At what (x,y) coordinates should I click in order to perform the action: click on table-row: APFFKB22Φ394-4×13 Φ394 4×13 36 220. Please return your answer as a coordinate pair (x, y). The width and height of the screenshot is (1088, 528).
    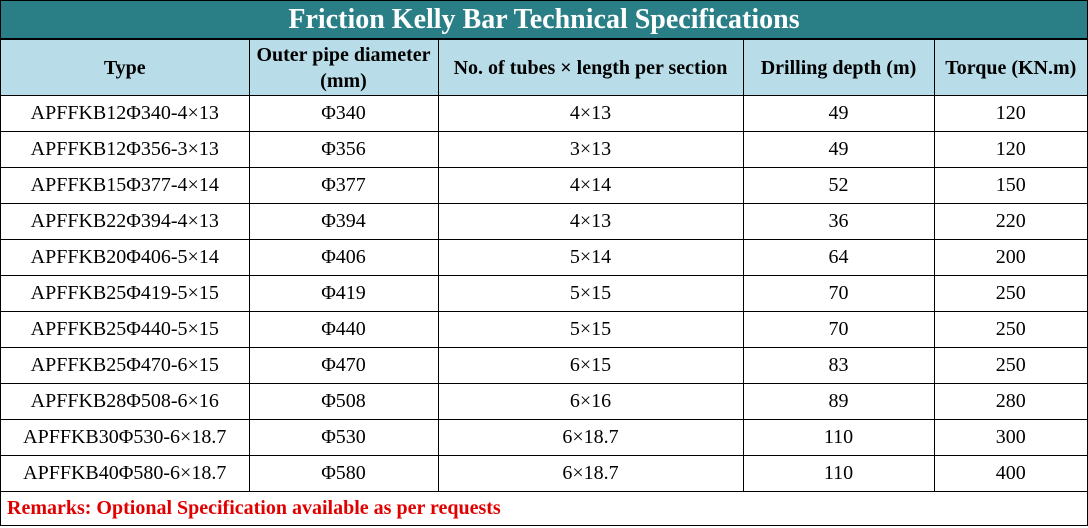
    Looking at the image, I should click on (544, 221).